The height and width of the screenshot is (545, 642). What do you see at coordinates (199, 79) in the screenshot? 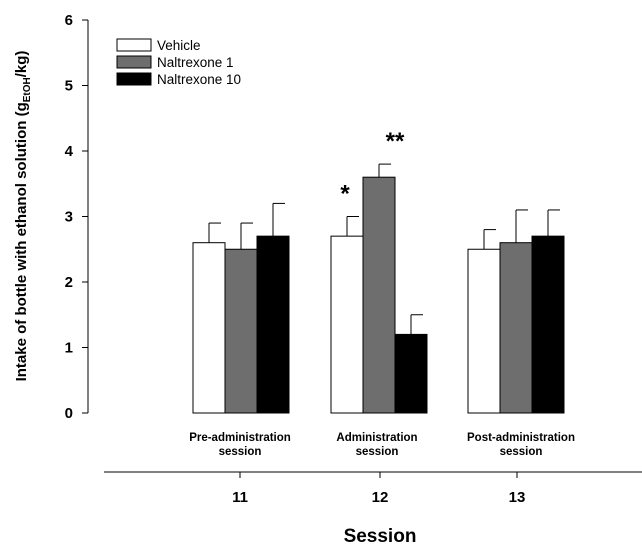
I see `legend-label: Naltrexone 10` at bounding box center [199, 79].